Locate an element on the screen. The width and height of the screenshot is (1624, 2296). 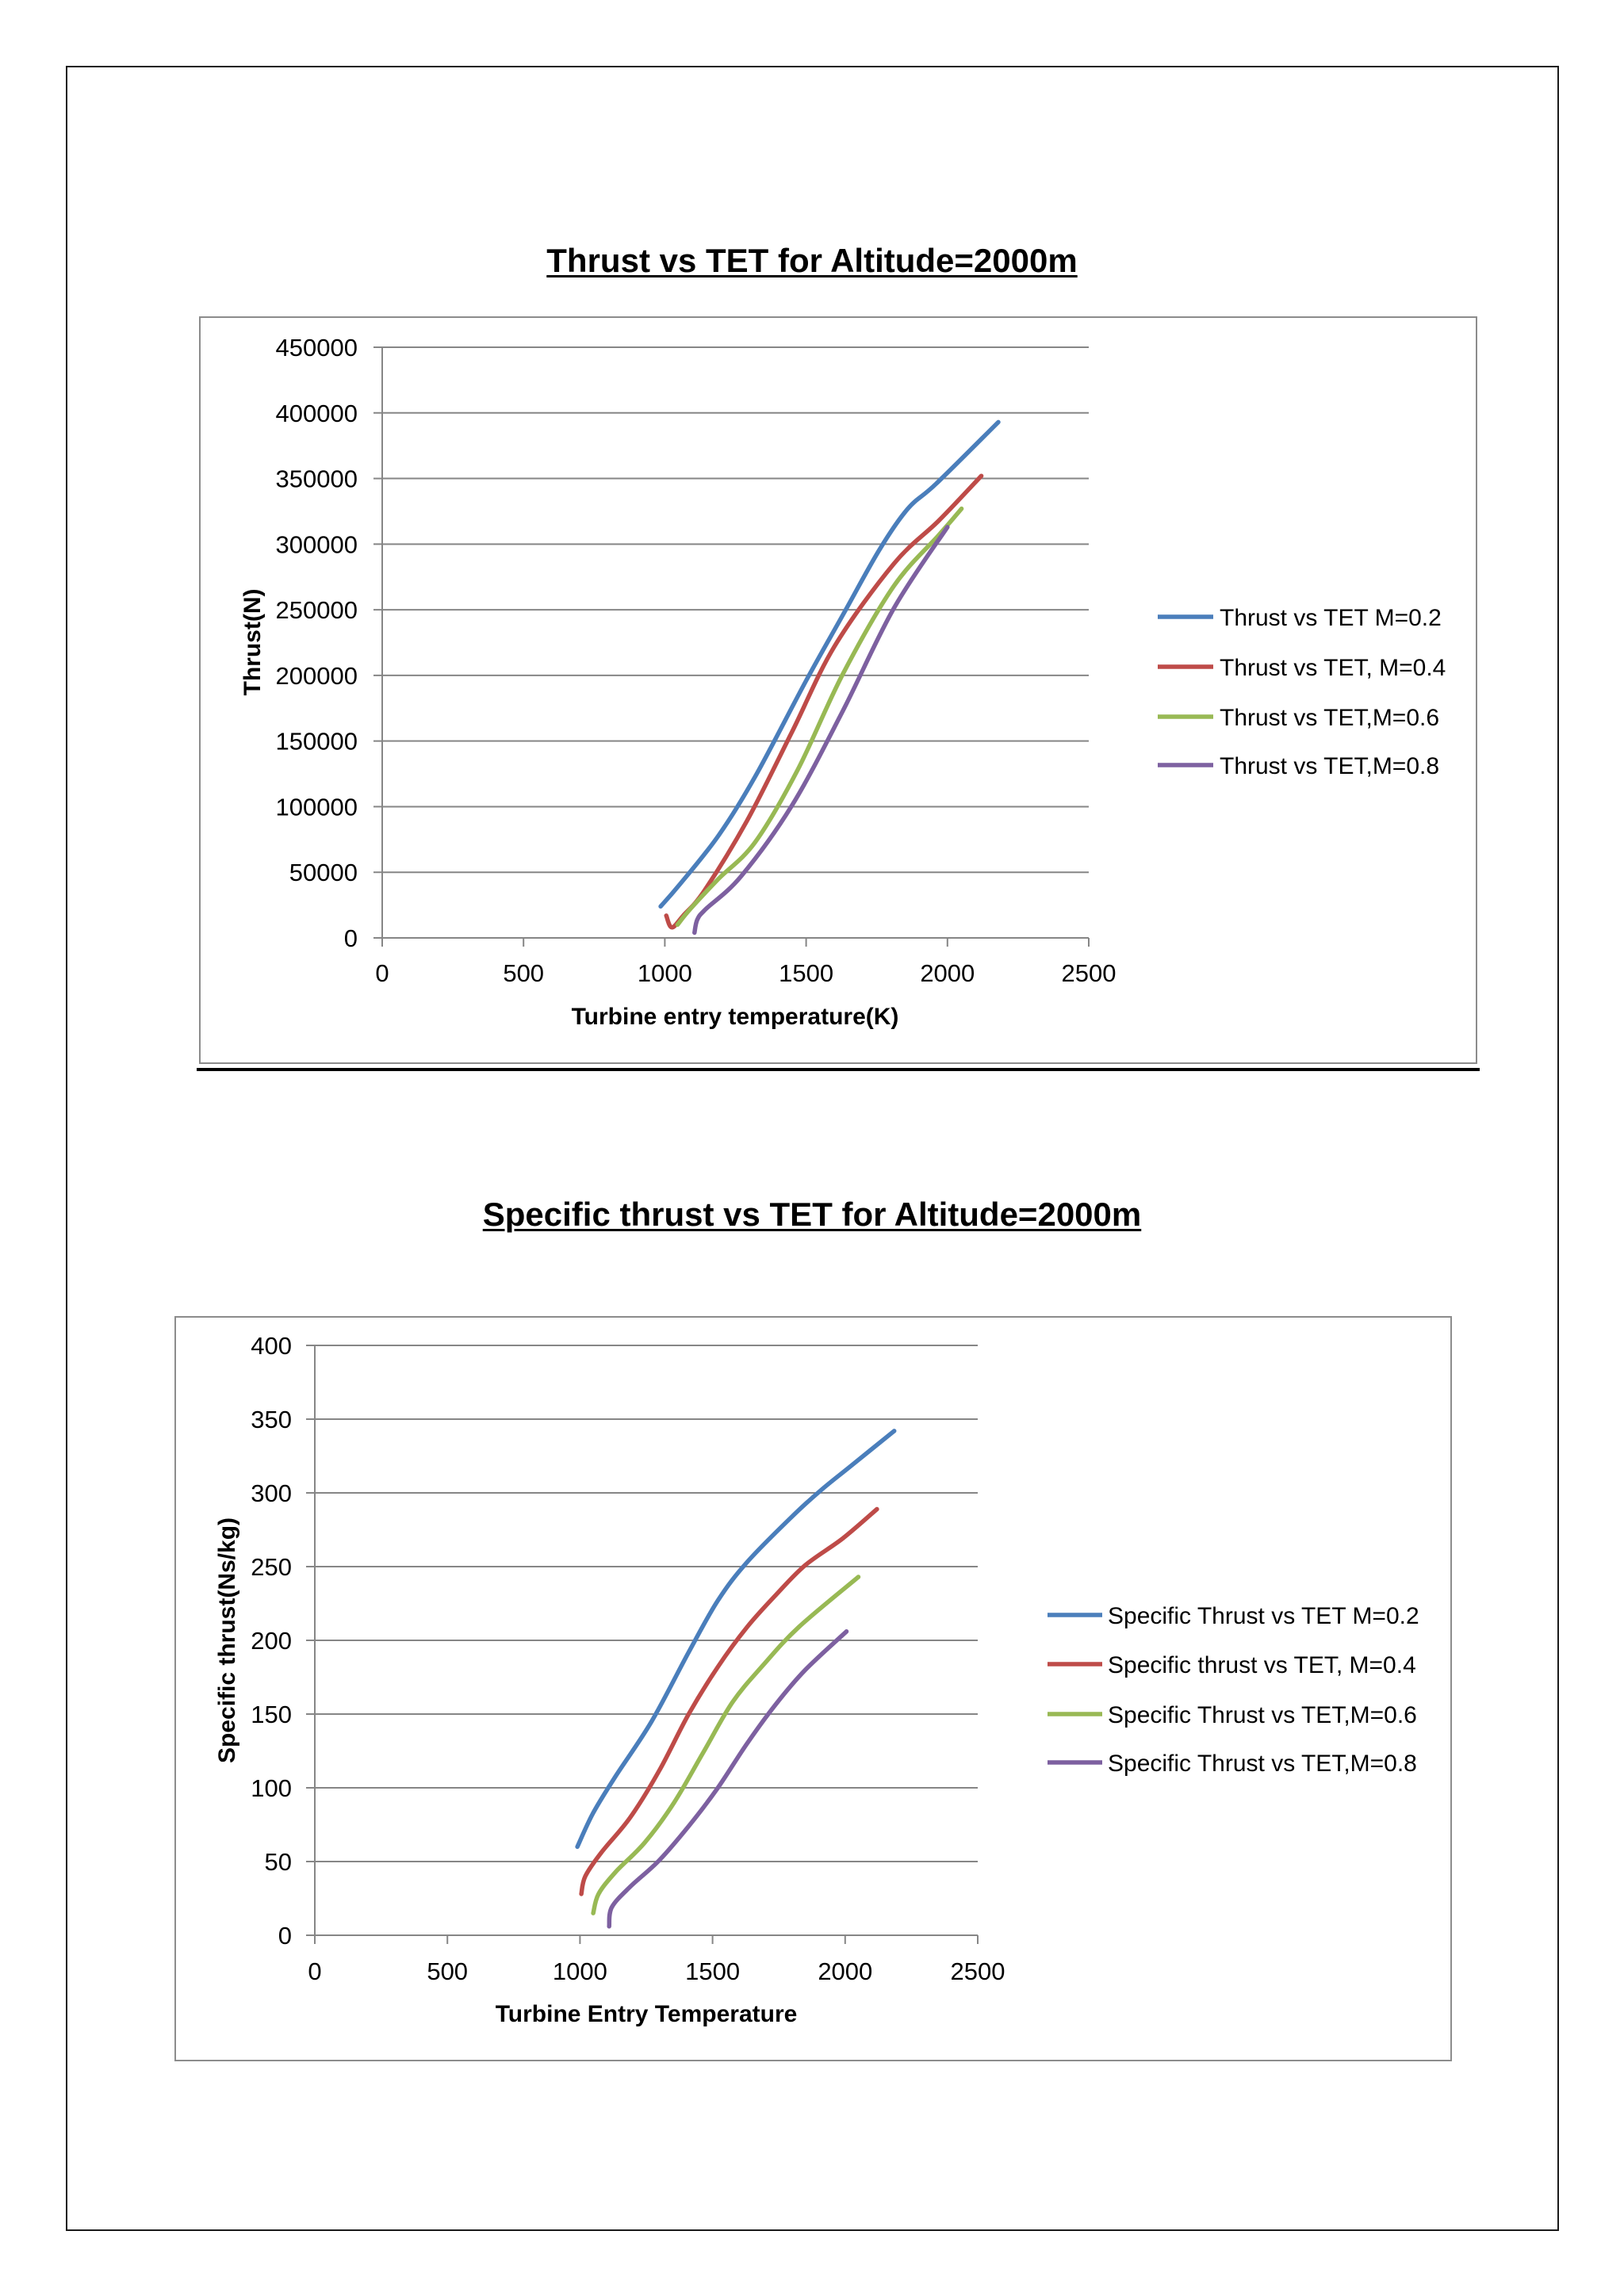
y-tick-label: 350 is located at coordinates (271, 1420).